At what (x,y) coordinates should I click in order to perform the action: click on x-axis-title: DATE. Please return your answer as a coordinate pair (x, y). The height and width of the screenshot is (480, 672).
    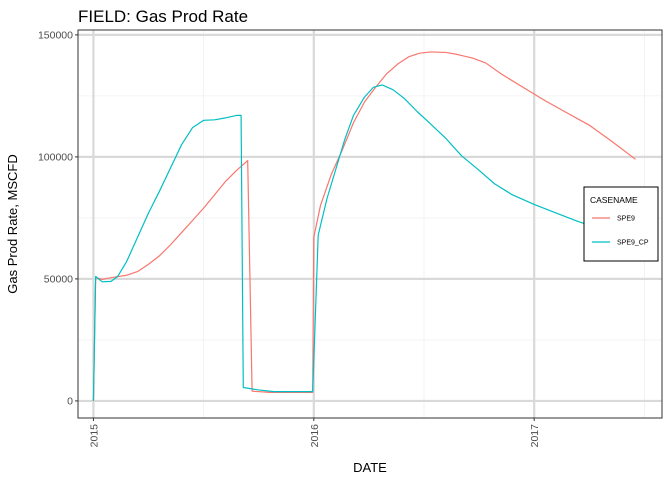
    Looking at the image, I should click on (370, 467).